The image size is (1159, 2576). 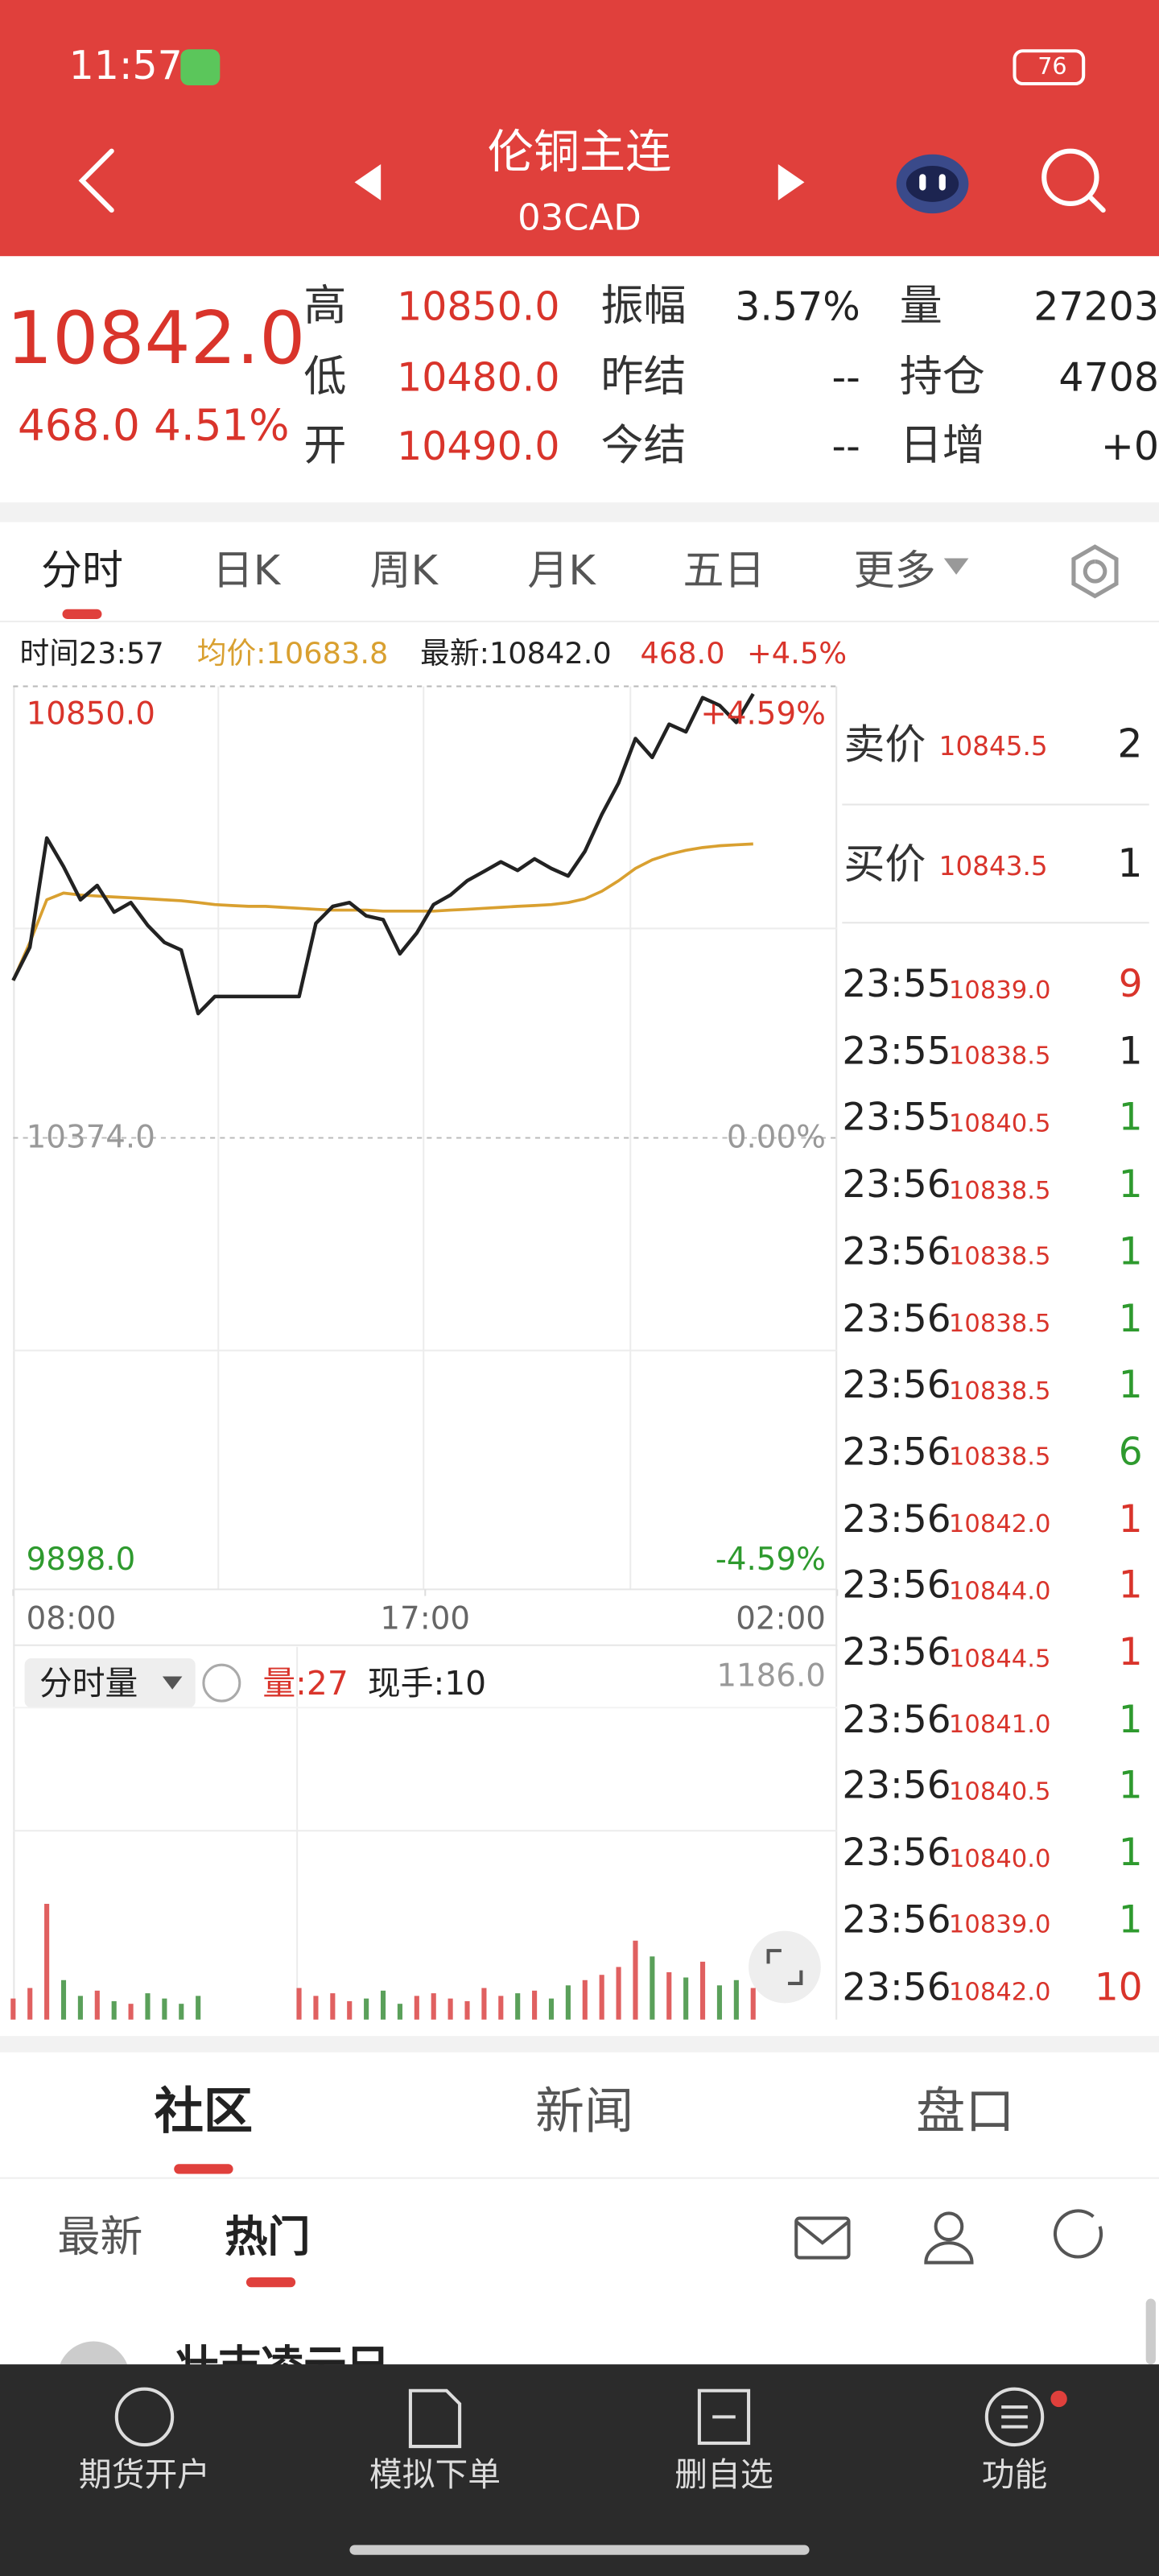 What do you see at coordinates (305, 1683) in the screenshot?
I see `volume-qty: 量:27` at bounding box center [305, 1683].